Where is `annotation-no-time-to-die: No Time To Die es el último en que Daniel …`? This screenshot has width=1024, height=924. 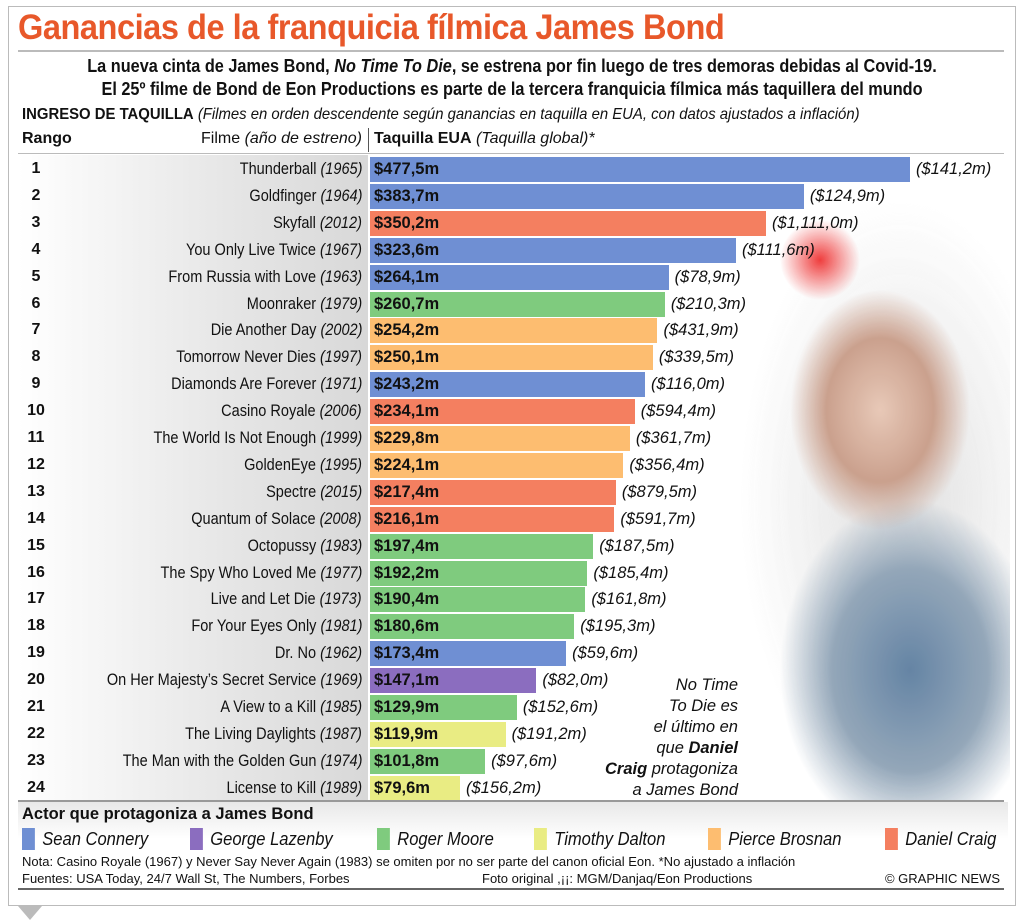 annotation-no-time-to-die: No Time To Die es el último en que Daniel … is located at coordinates (671, 737).